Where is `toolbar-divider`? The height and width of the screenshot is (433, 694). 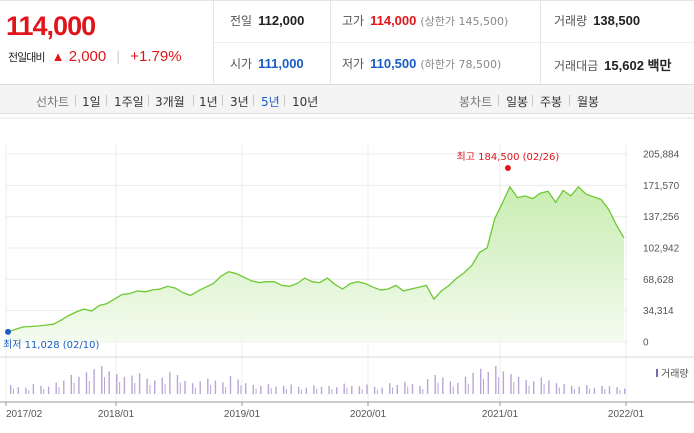 toolbar-divider is located at coordinates (222, 100).